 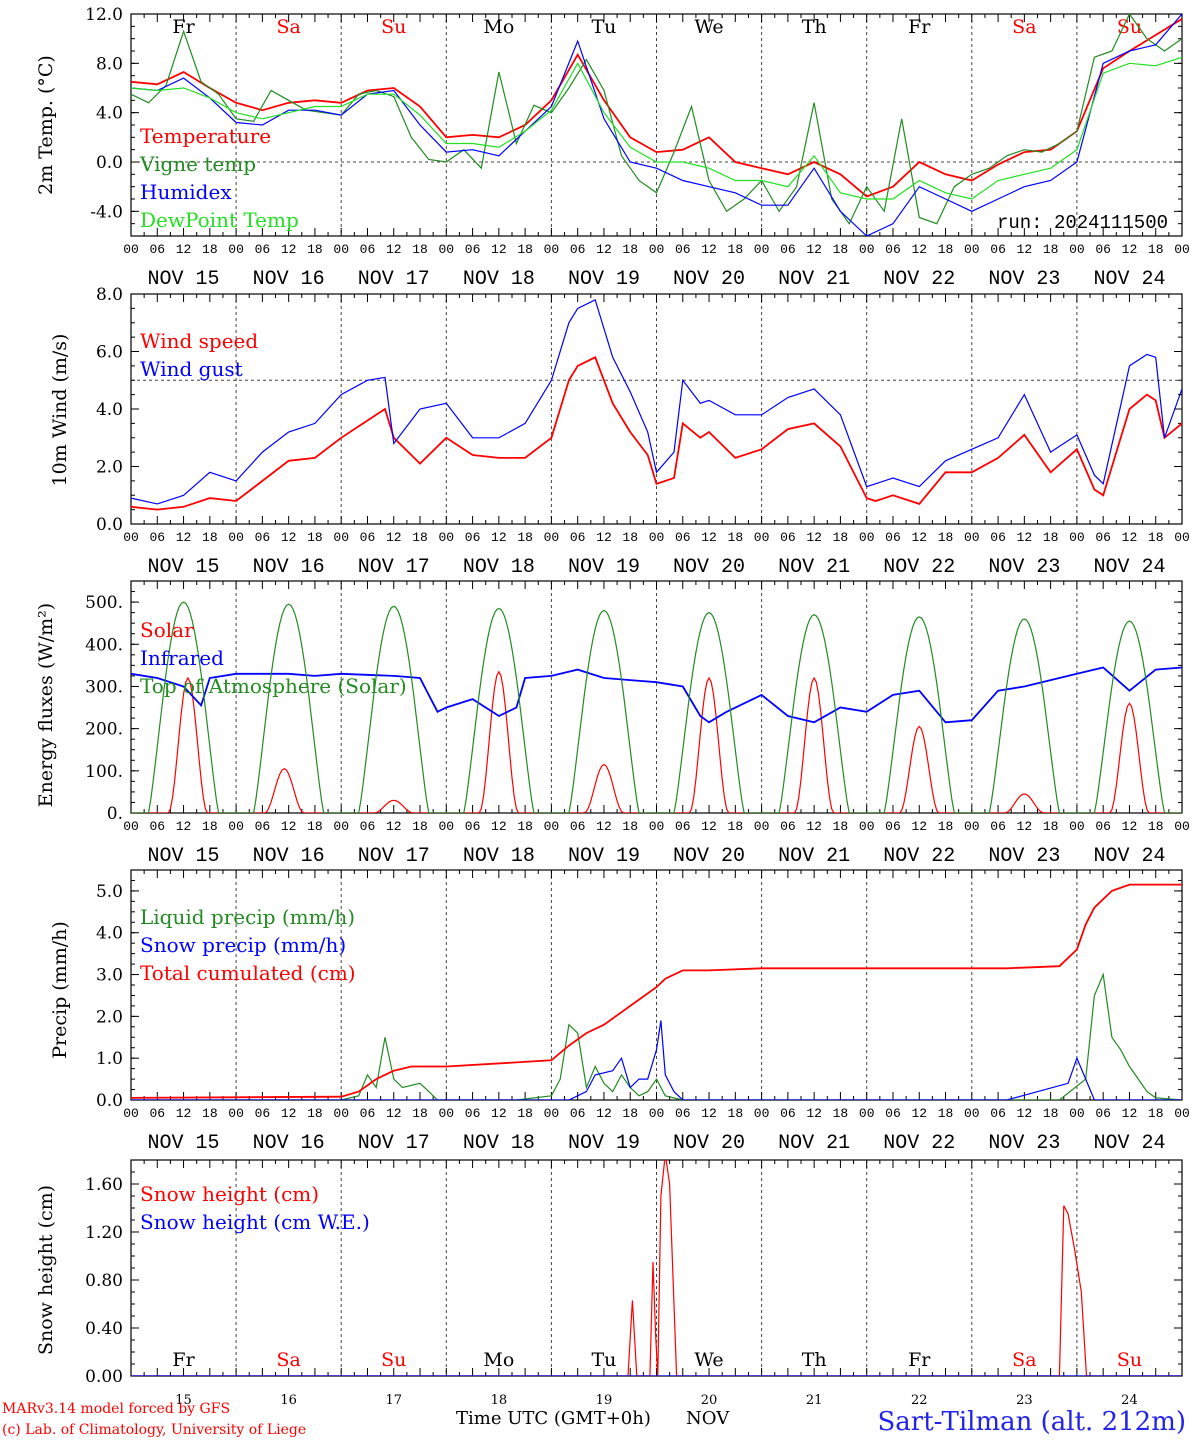 I want to click on y-tick-label: 6.0, so click(x=109, y=353).